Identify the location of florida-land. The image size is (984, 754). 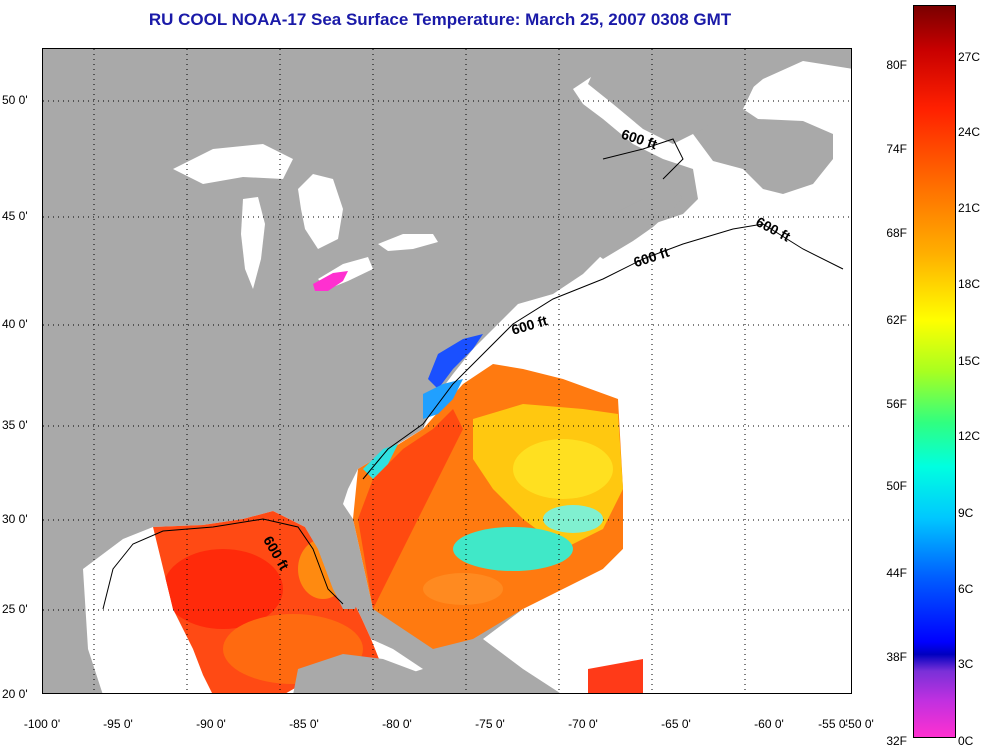
(334, 564).